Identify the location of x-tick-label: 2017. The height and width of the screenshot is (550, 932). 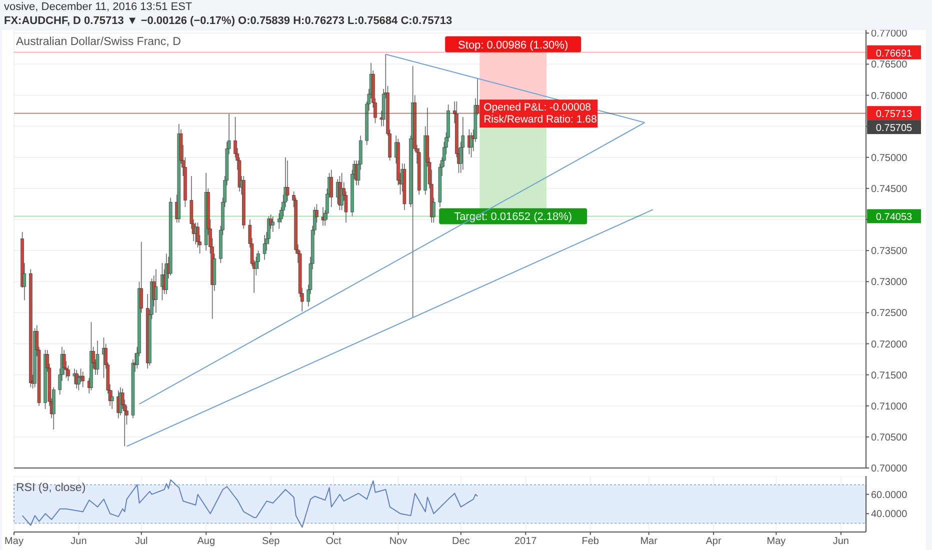
(526, 542).